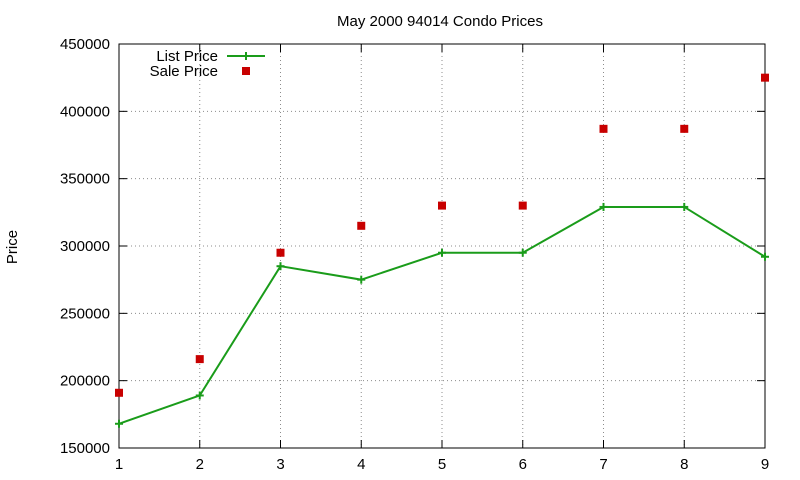  What do you see at coordinates (200, 464) in the screenshot?
I see `x-tick-label: 2` at bounding box center [200, 464].